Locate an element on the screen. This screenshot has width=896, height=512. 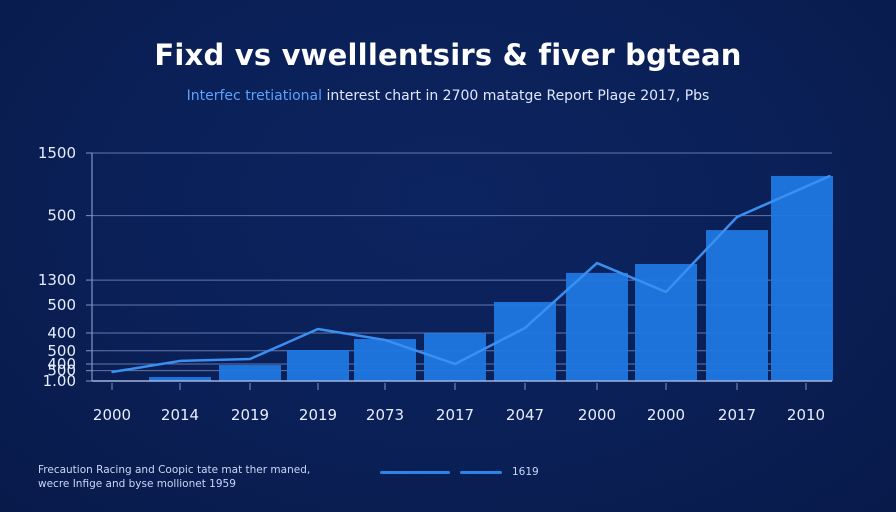
legend-label: 1619 is located at coordinates (525, 472).